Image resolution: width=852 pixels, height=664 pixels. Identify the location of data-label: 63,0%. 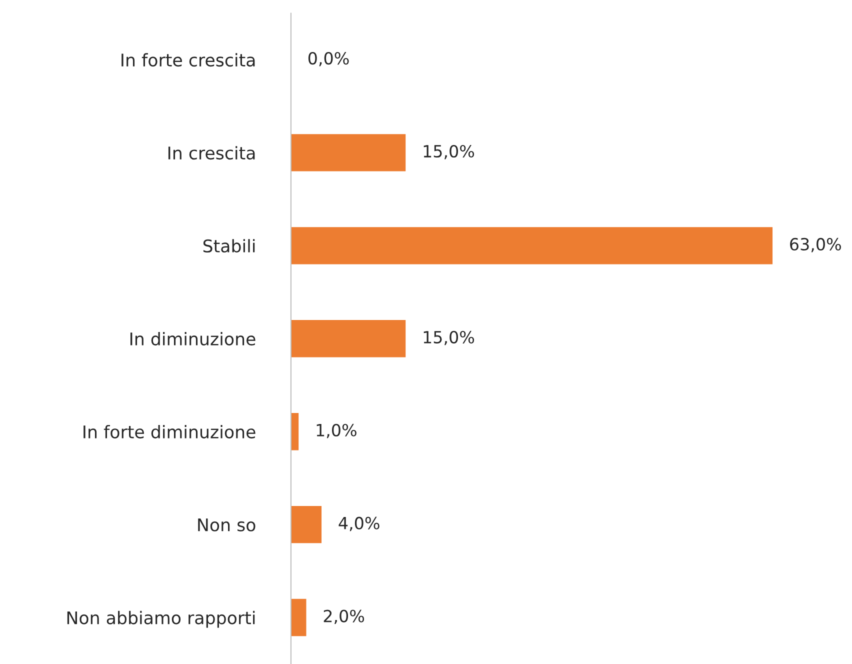
(815, 245).